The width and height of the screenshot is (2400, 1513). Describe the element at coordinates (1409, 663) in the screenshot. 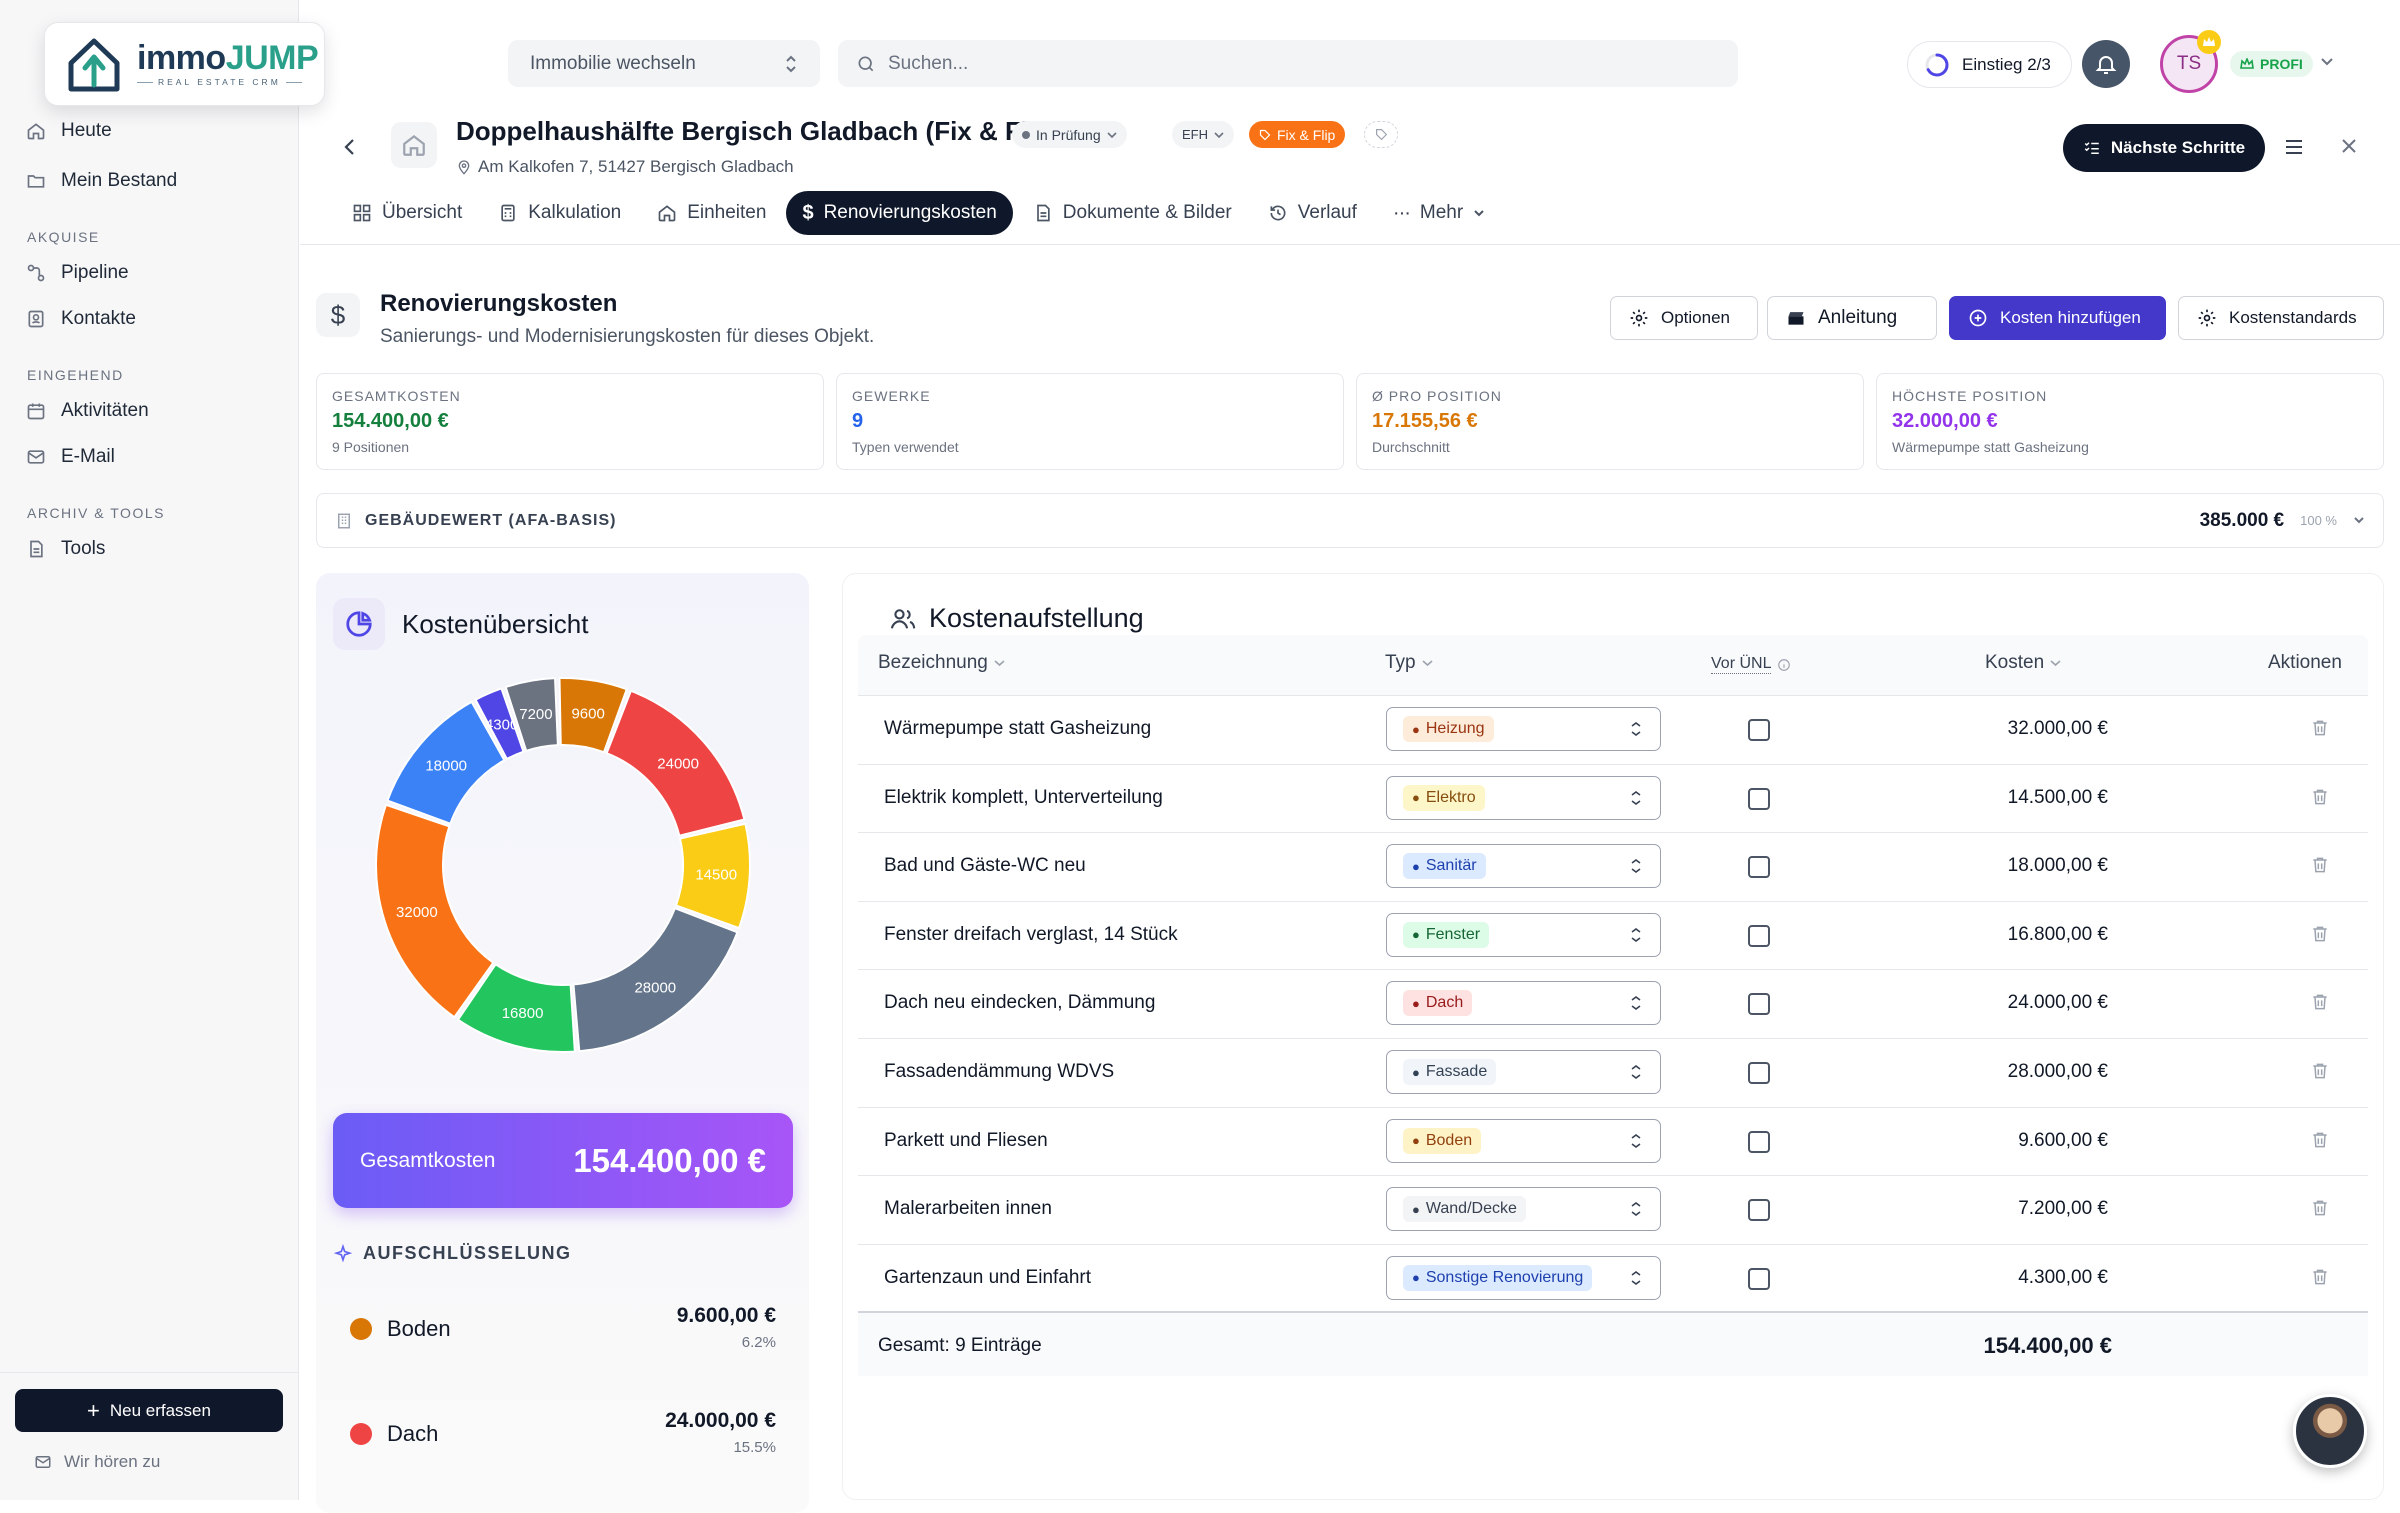

I see `col-header-type: Typ` at that location.